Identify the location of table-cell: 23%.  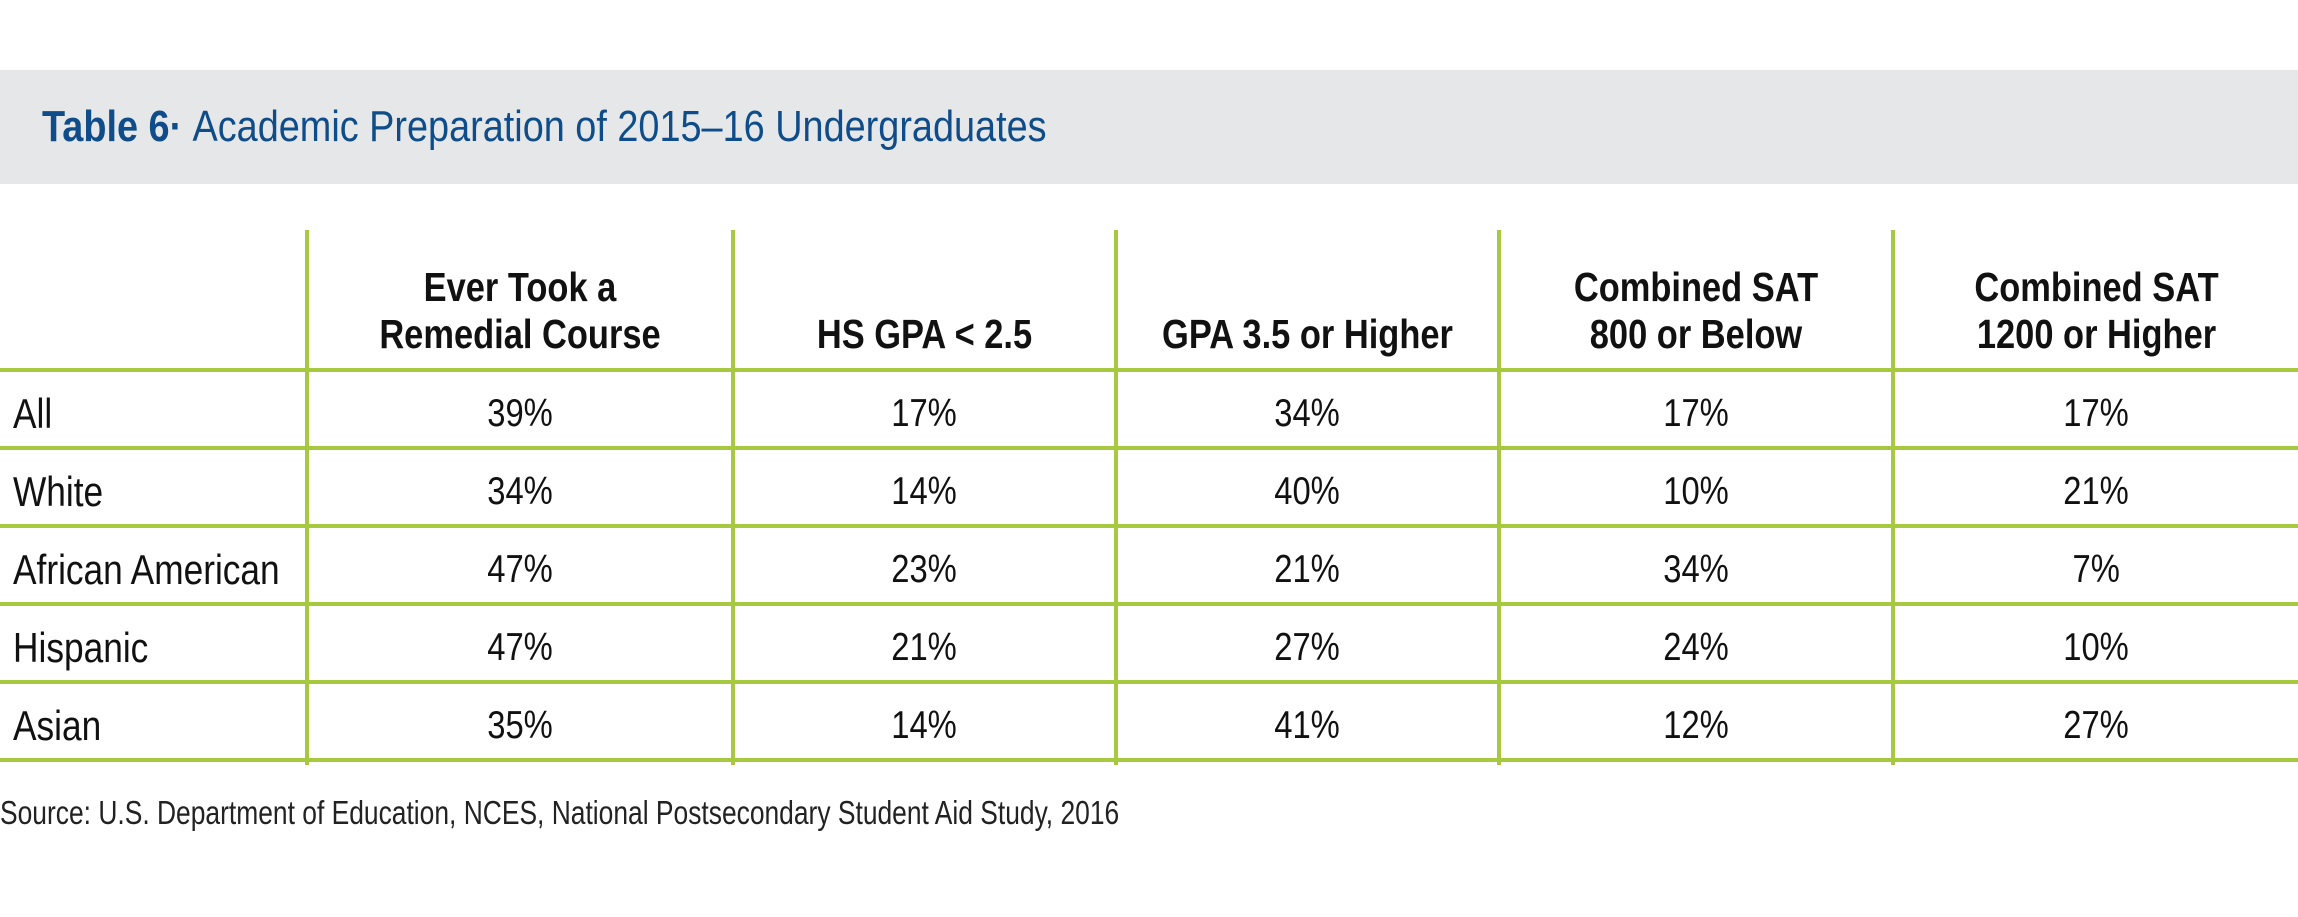
(924, 569).